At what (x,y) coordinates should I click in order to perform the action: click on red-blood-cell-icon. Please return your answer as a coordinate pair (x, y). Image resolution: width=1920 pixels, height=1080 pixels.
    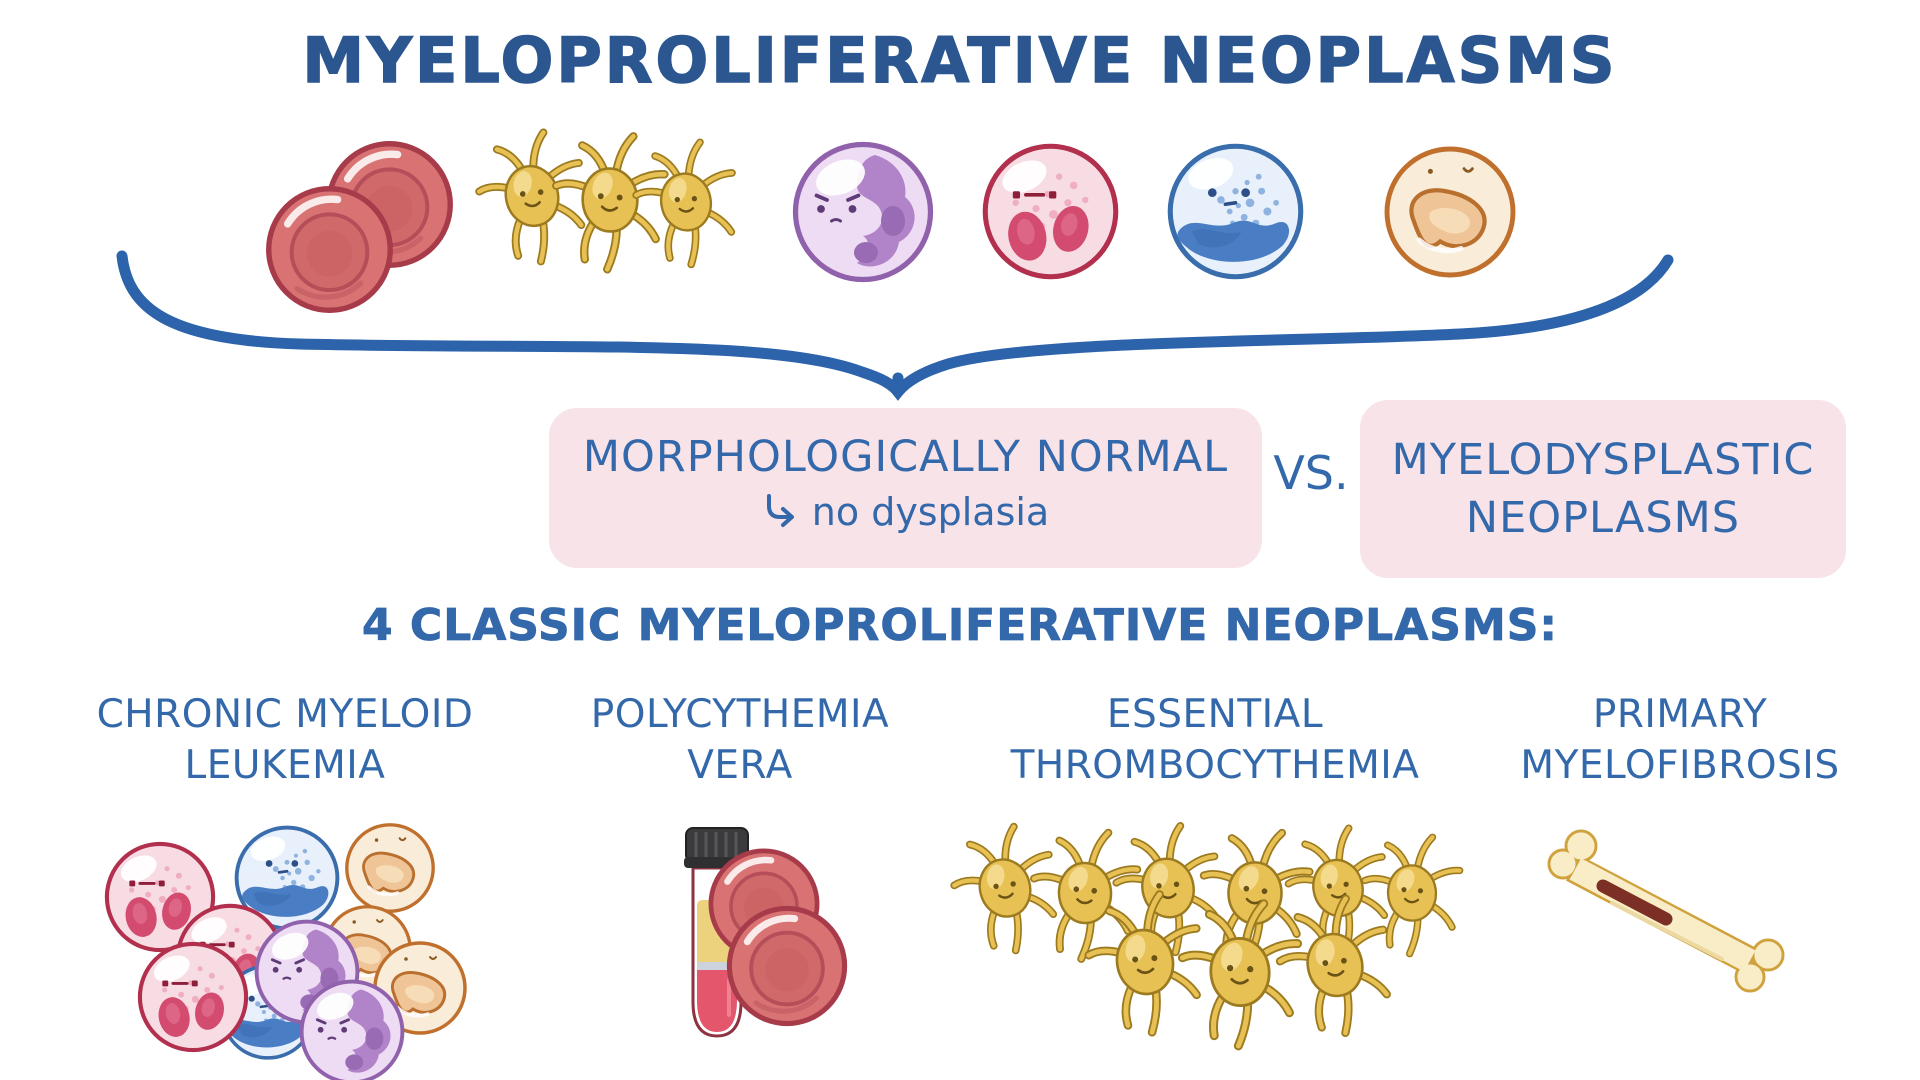
    Looking at the image, I should click on (330, 250).